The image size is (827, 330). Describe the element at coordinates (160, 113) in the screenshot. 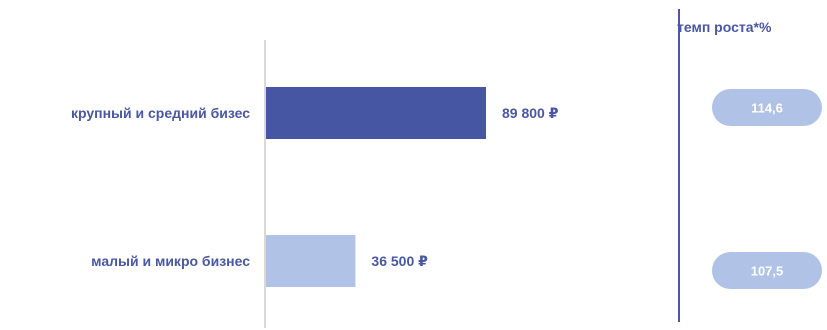

I see `category-label: крупный и средний бизес` at that location.